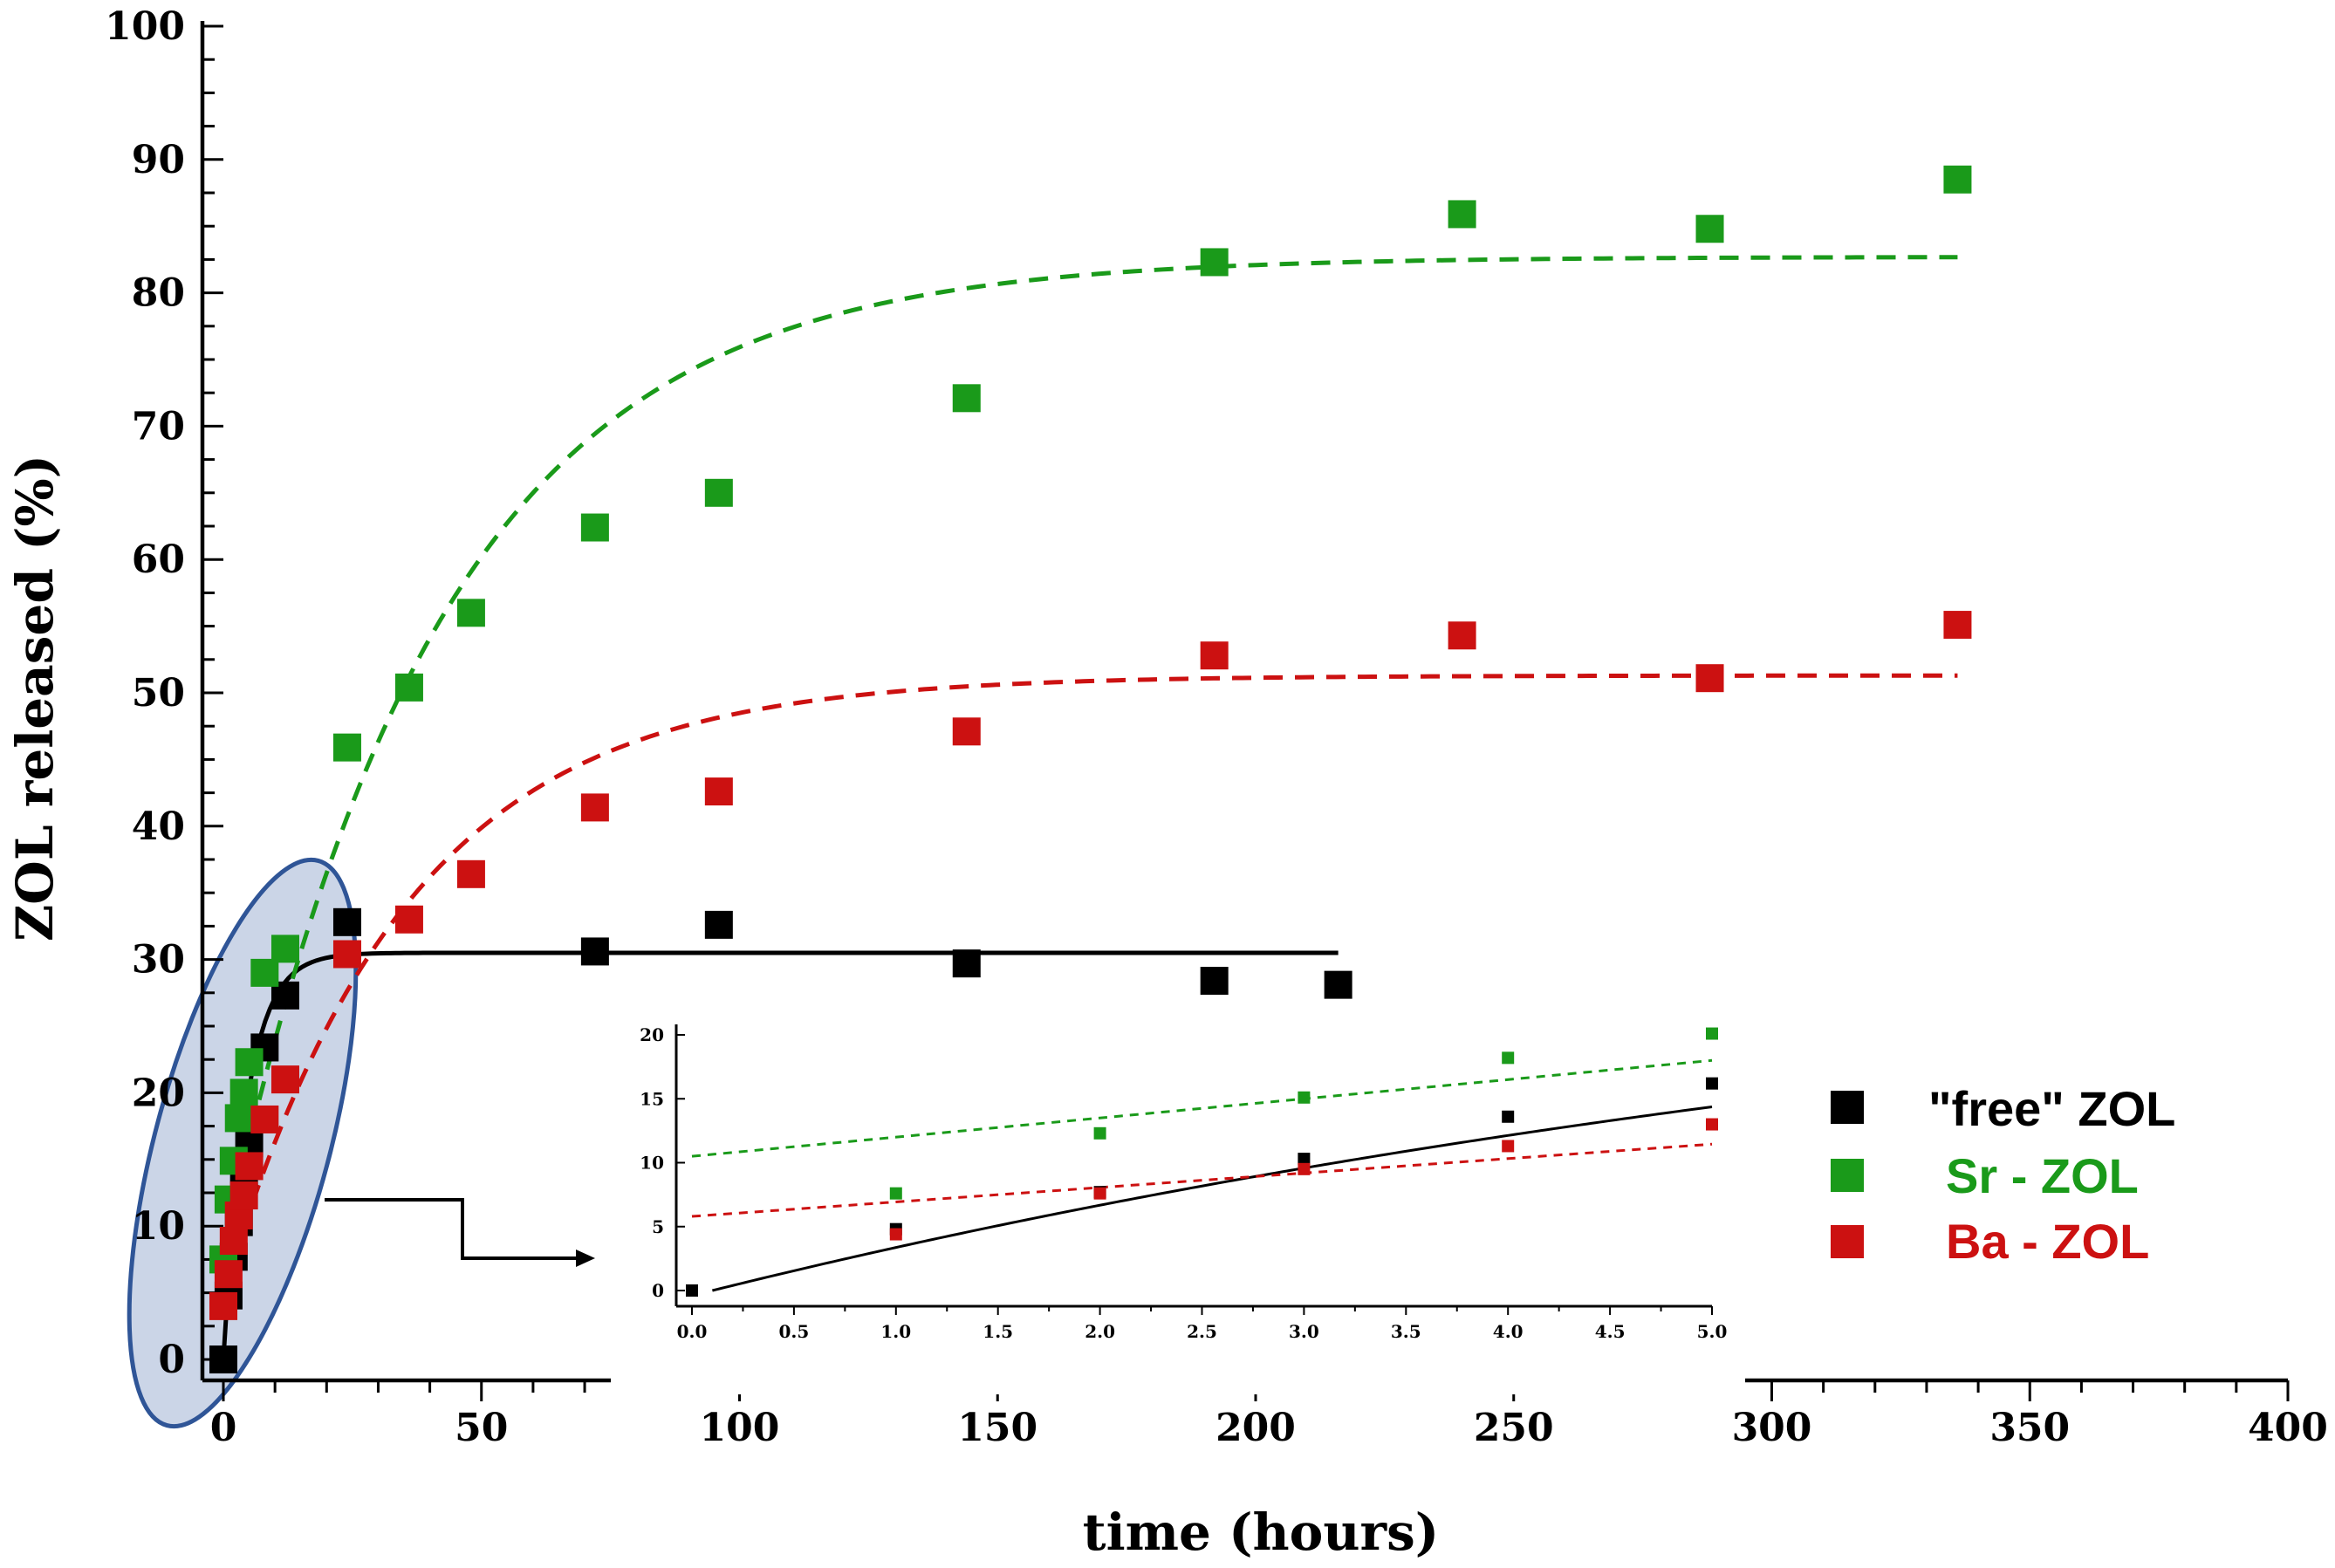  Describe the element at coordinates (145, 26) in the screenshot. I see `y-tick-label: 100` at that location.